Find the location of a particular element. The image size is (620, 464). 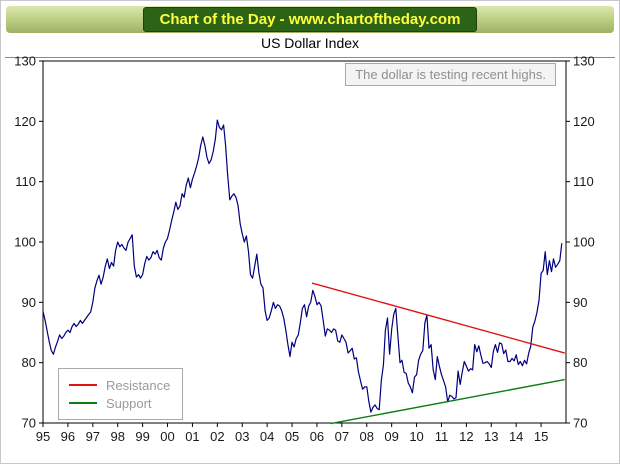

annotation-box: The dollar is testing recent highs. is located at coordinates (450, 74).